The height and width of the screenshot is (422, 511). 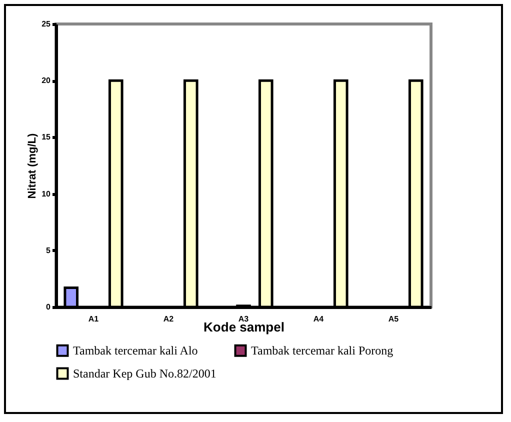 I want to click on x-tick-label: A4, so click(x=318, y=319).